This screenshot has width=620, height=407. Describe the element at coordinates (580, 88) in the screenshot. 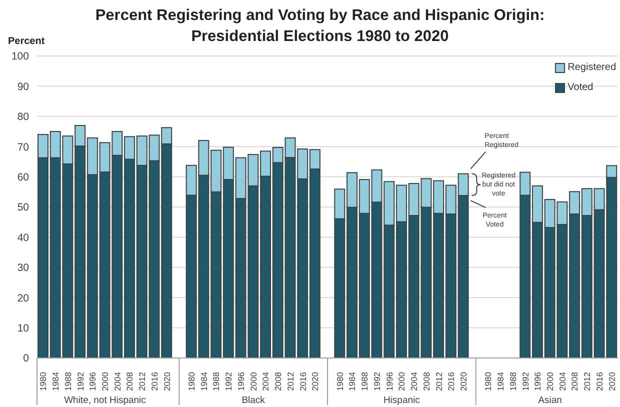

I see `legend-label: Voted` at that location.